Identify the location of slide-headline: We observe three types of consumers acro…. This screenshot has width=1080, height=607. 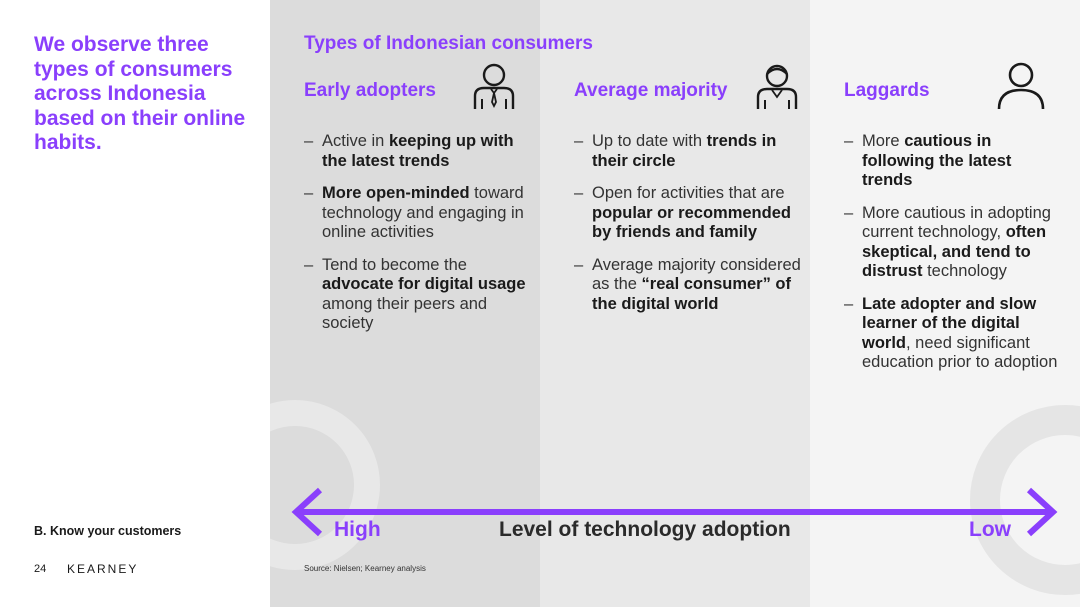
(140, 93).